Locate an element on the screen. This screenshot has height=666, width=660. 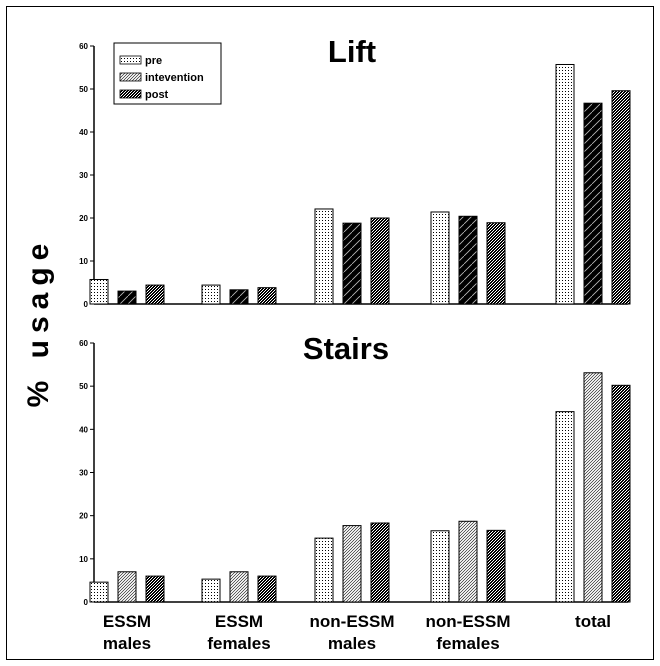
legend-swatch-intevention is located at coordinates (130, 77).